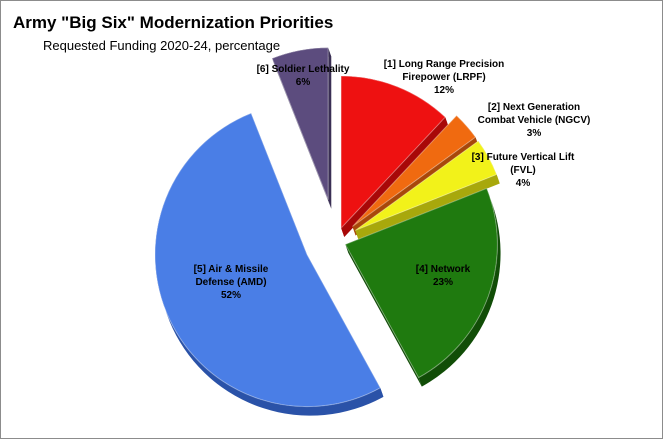 The image size is (663, 439). Describe the element at coordinates (162, 45) in the screenshot. I see `chart-subtitle: Requested Funding 2020-24, percentage` at that location.